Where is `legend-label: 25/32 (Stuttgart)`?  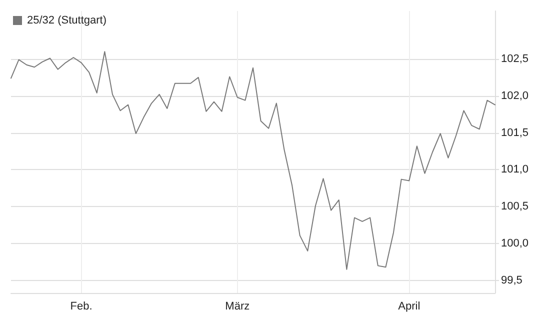 legend-label: 25/32 (Stuttgart) is located at coordinates (66, 20).